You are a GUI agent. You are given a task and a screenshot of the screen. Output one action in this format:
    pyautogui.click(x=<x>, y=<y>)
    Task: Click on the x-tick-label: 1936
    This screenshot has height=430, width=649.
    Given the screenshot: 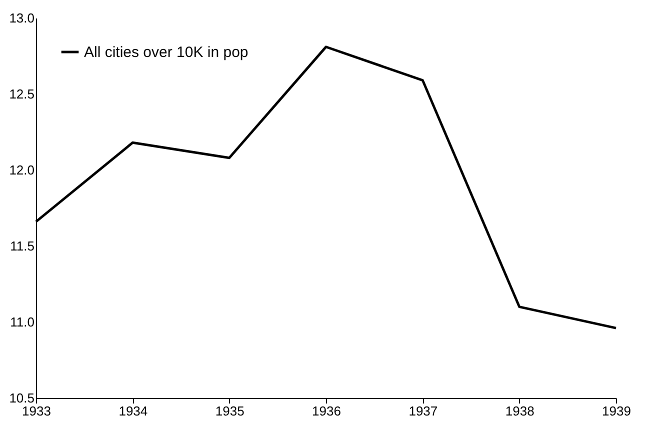 What is the action you would take?
    pyautogui.click(x=326, y=411)
    